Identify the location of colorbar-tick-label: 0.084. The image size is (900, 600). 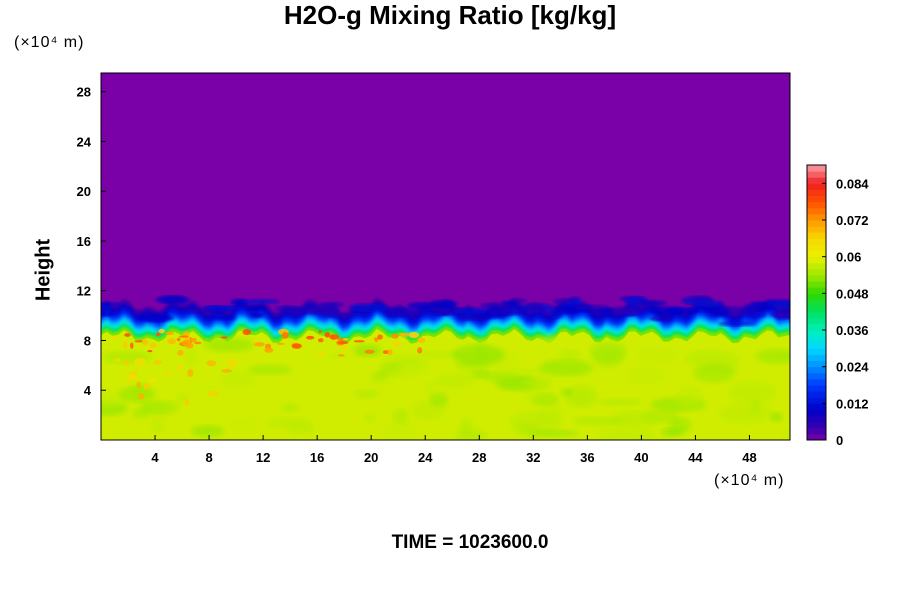
(852, 183).